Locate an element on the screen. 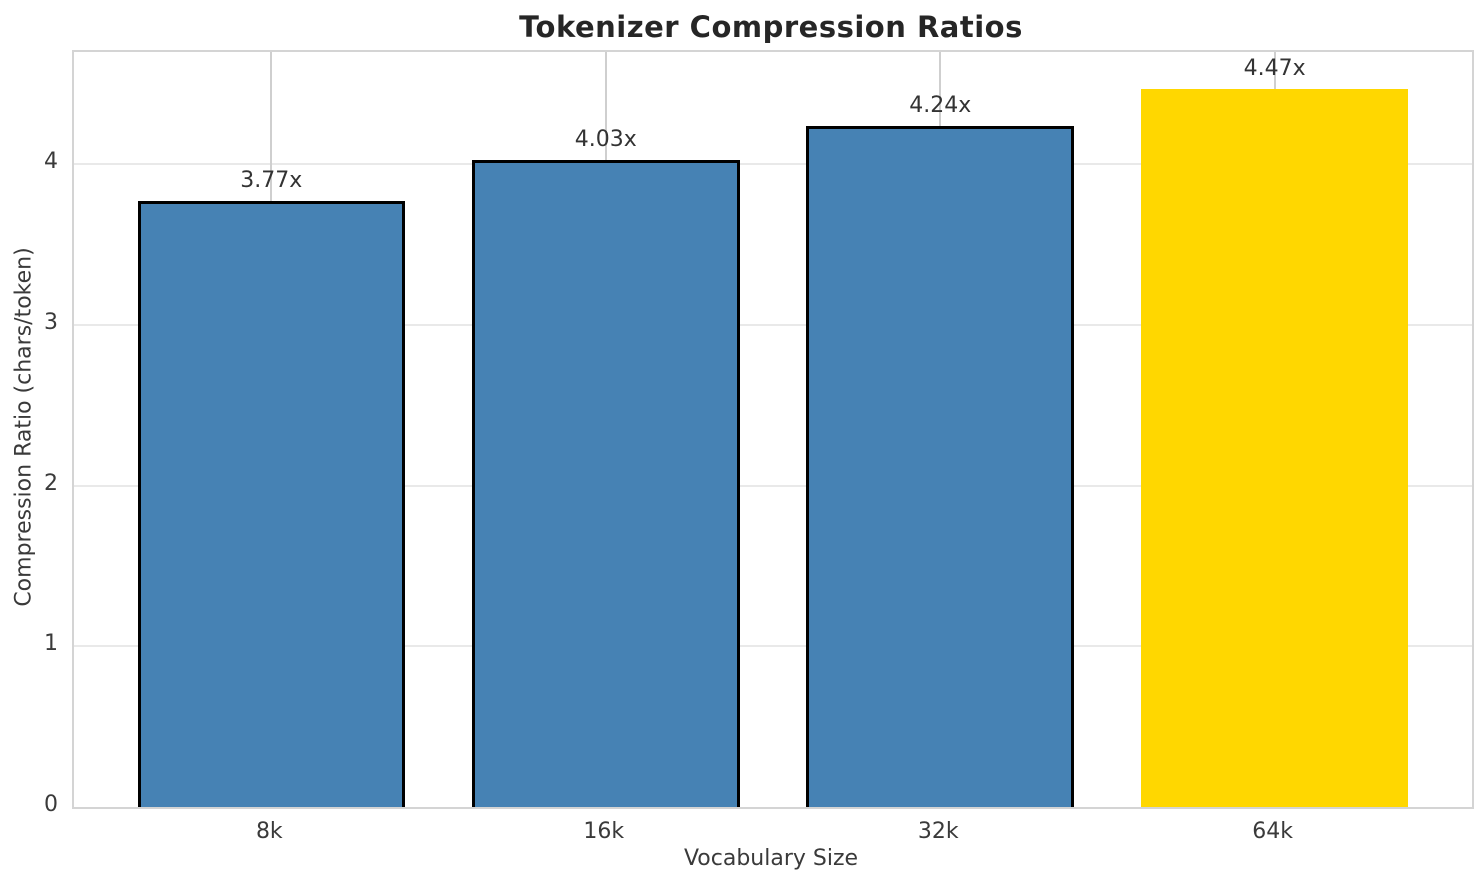  chart-title: Tokenizer Compression Ratios is located at coordinates (771, 27).